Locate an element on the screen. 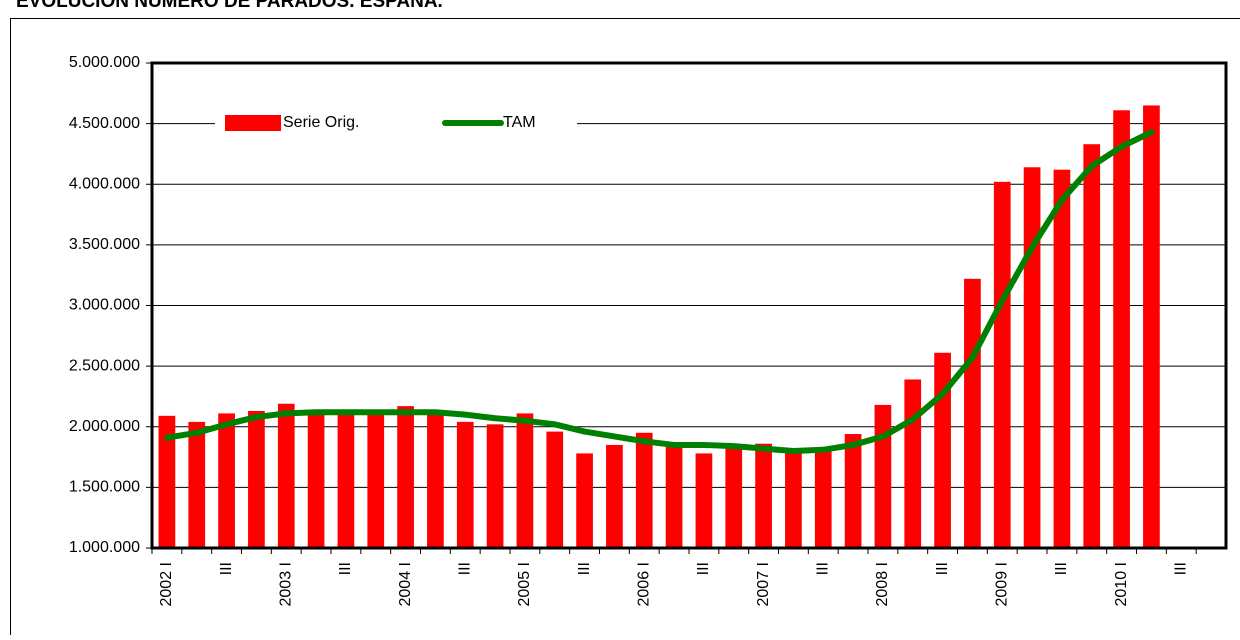  legend-label: Serie Orig. is located at coordinates (321, 122).